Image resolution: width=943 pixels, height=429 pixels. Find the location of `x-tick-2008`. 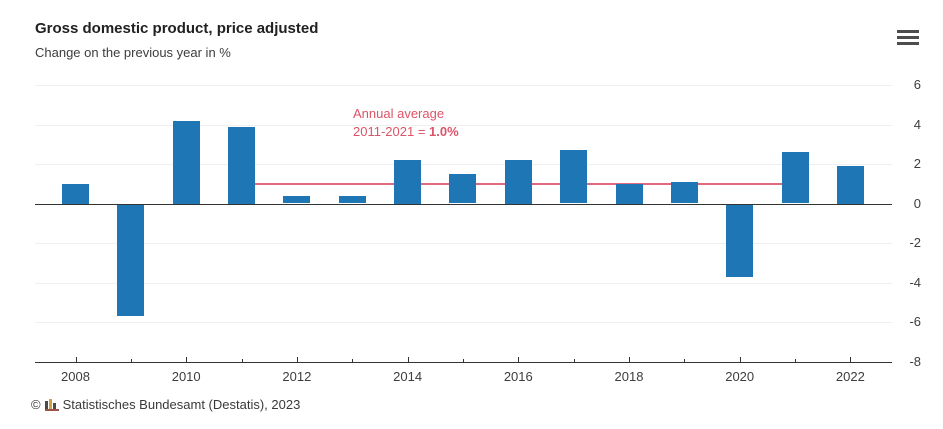

x-tick-2008 is located at coordinates (76, 359).